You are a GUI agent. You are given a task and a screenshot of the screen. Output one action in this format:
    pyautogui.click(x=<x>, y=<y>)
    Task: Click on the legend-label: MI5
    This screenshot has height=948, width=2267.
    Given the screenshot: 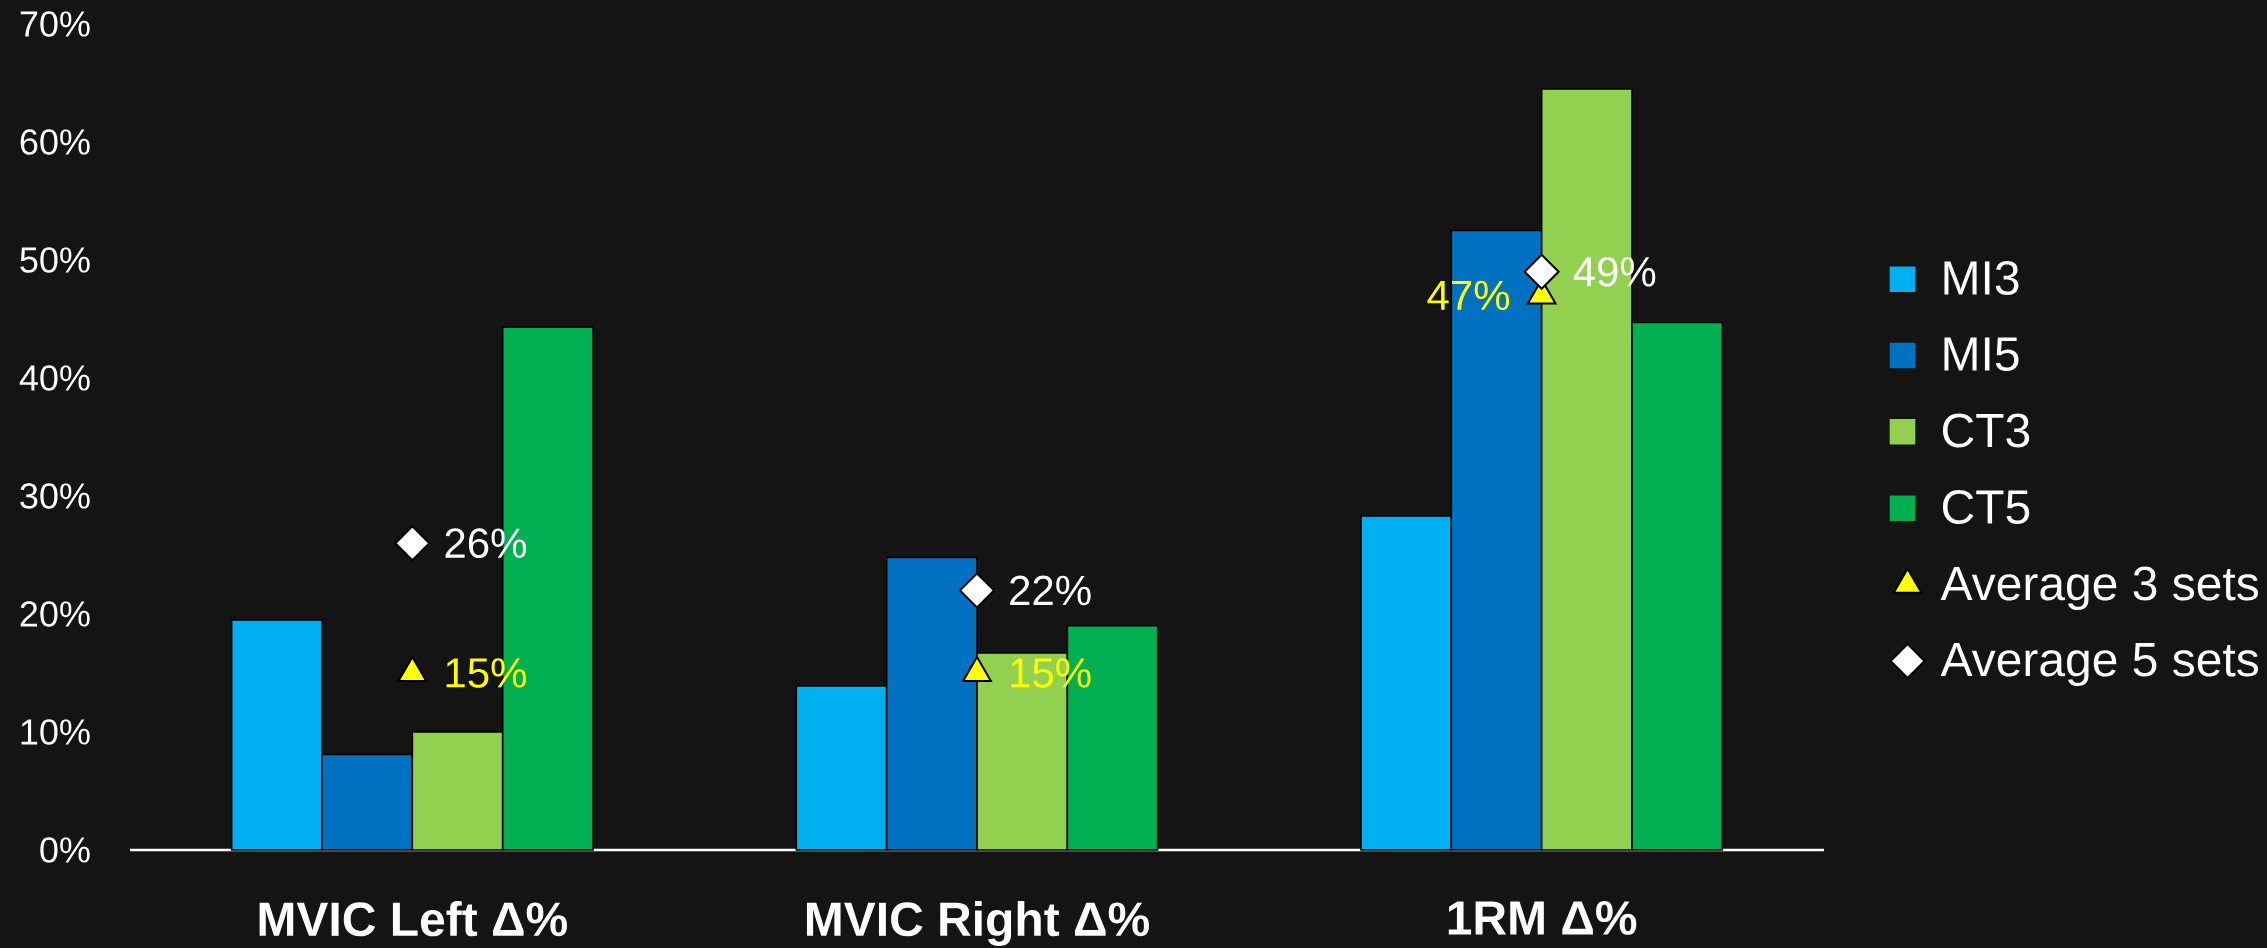 What is the action you would take?
    pyautogui.click(x=1981, y=354)
    